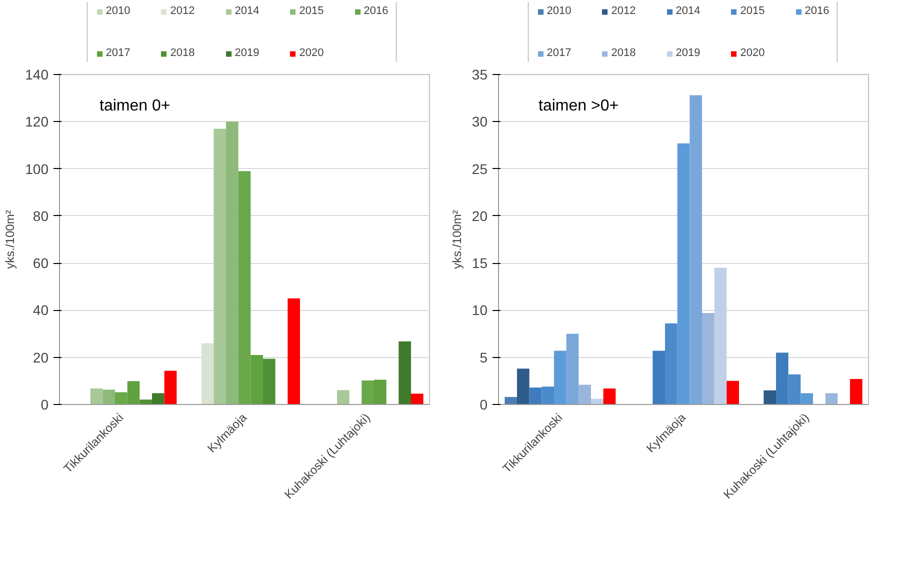 The width and height of the screenshot is (913, 570). Describe the element at coordinates (480, 74) in the screenshot. I see `y-tick-label: 35` at that location.